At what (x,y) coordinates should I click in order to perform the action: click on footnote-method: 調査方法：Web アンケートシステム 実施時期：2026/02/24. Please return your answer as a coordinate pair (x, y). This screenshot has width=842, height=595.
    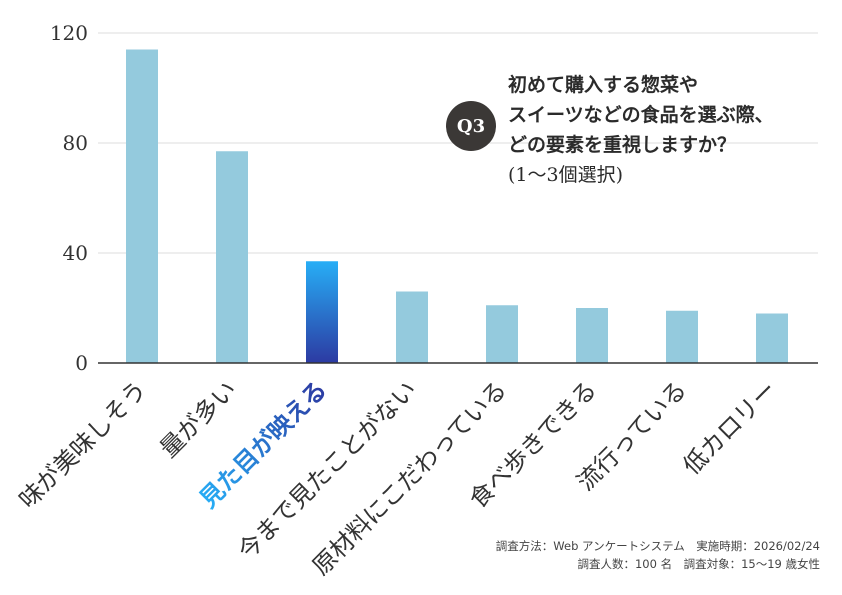
    Looking at the image, I should click on (657, 546).